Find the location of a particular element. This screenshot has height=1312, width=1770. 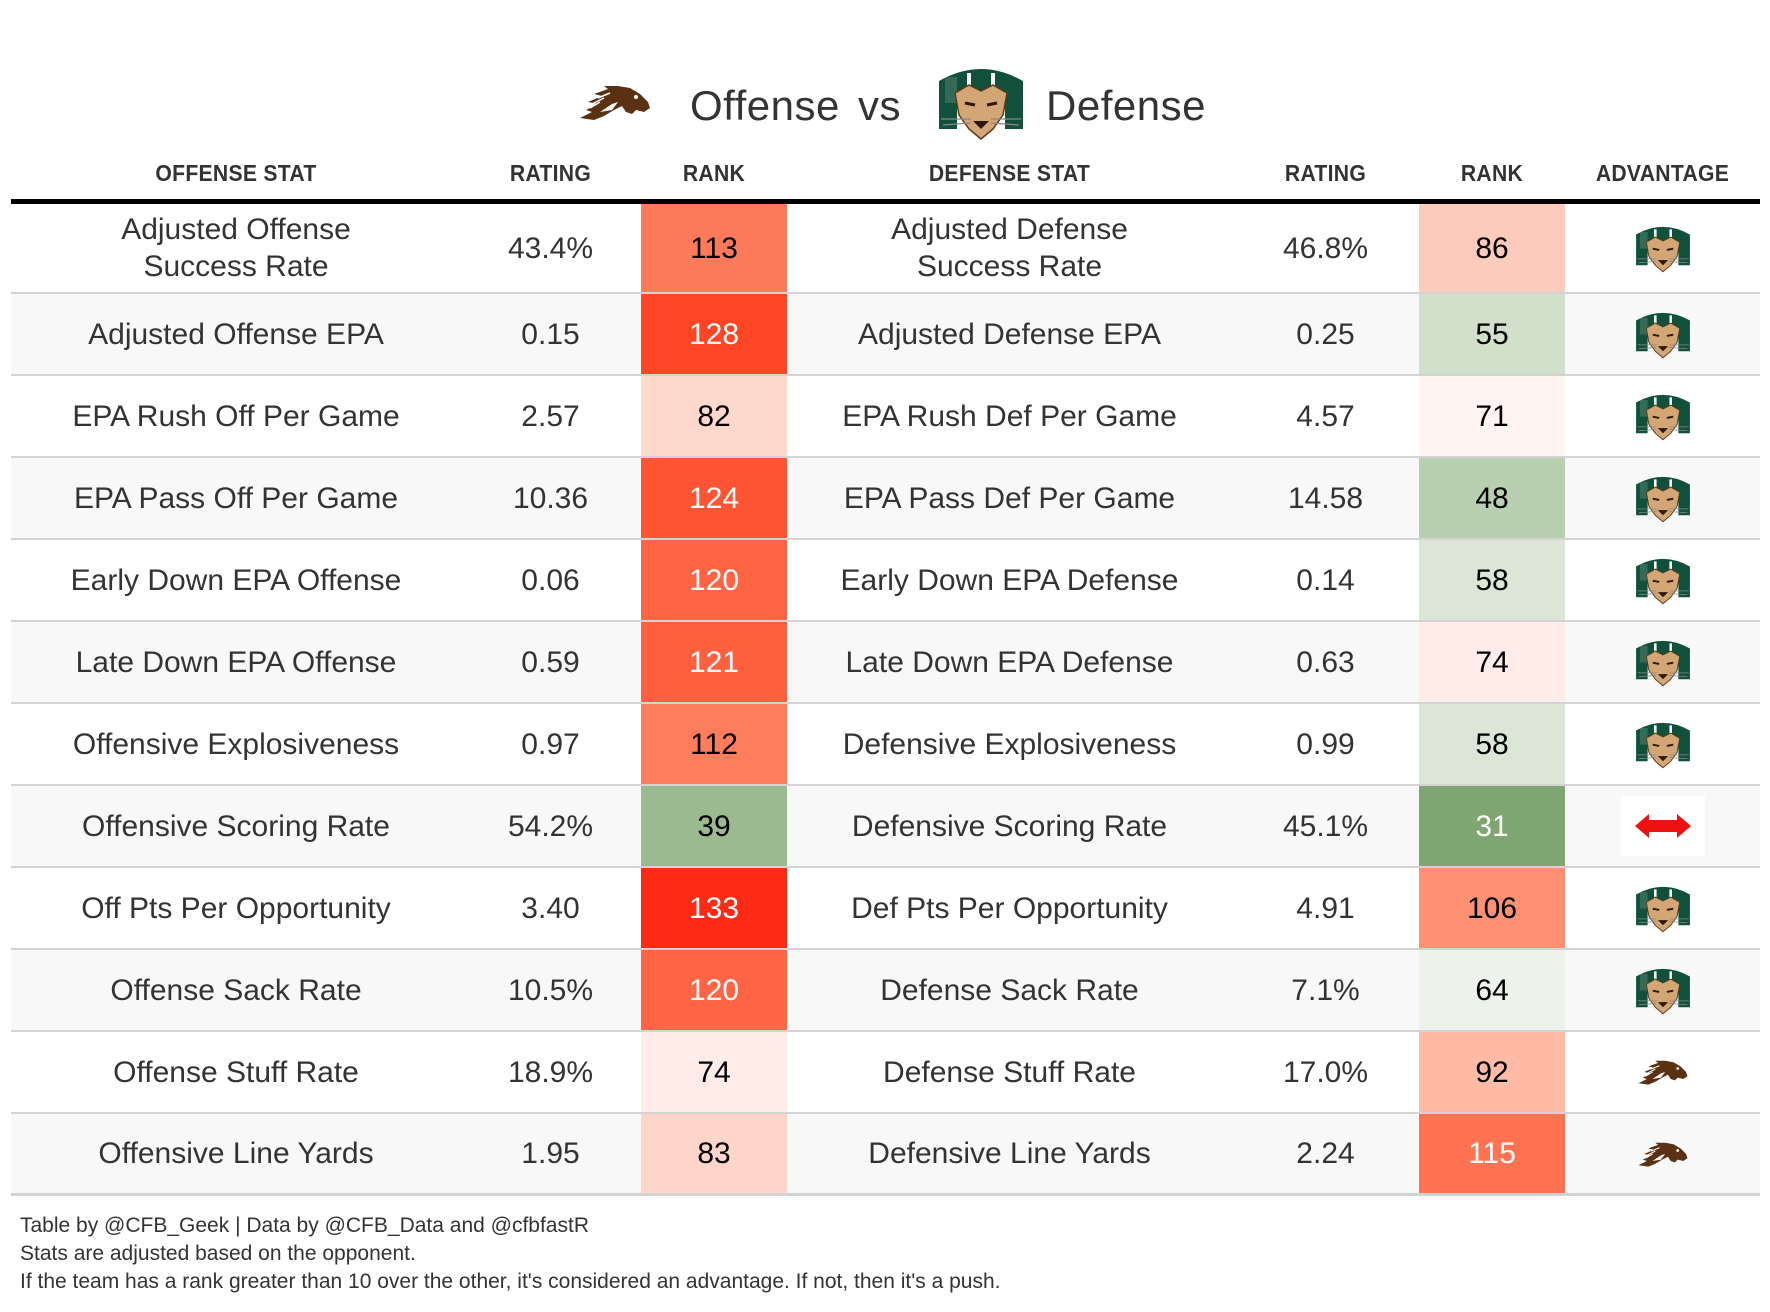

defense-rank-cell: 31 is located at coordinates (1492, 826).